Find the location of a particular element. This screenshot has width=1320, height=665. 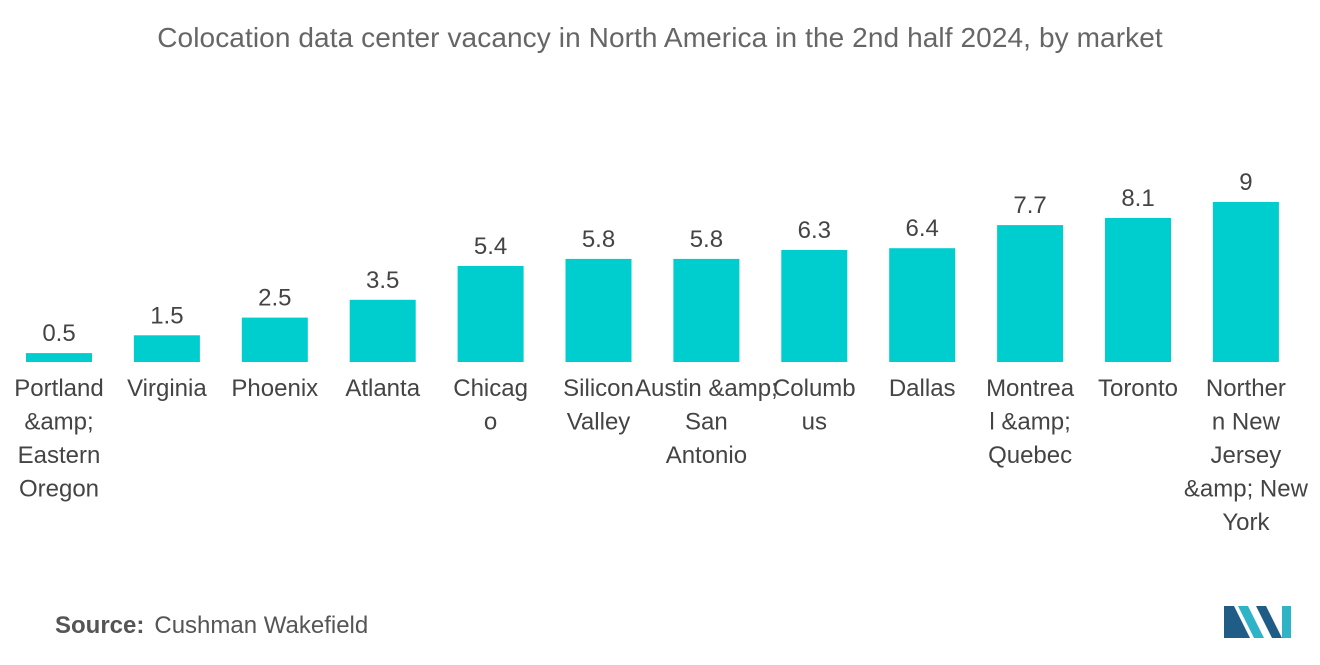

category-label-0-line-3: Oregon is located at coordinates (59, 489).